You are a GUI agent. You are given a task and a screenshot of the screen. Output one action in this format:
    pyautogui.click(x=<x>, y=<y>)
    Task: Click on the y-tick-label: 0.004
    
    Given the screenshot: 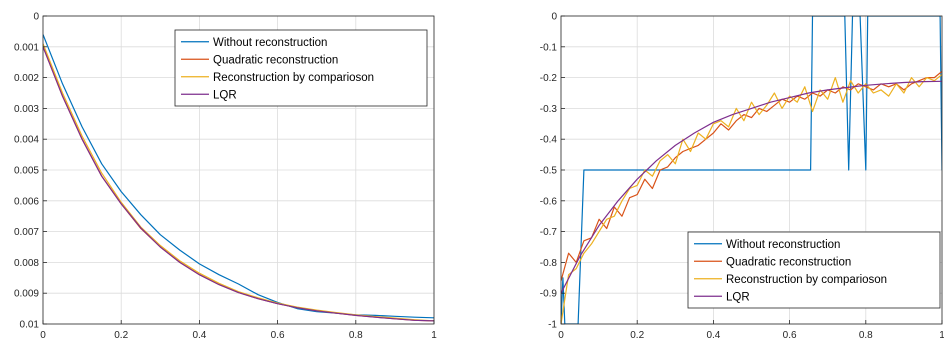 What is the action you would take?
    pyautogui.click(x=26, y=140)
    